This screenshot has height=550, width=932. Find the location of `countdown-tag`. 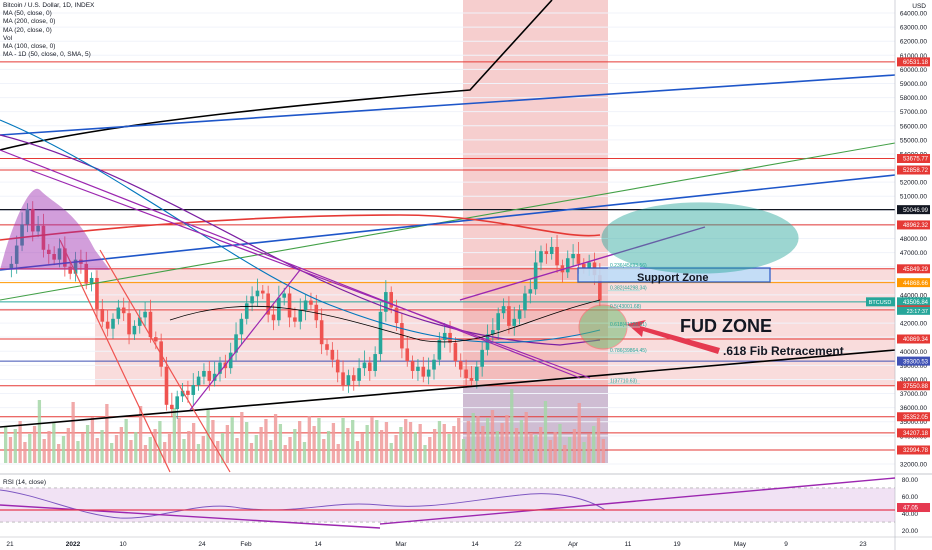

countdown-tag is located at coordinates (913, 310).